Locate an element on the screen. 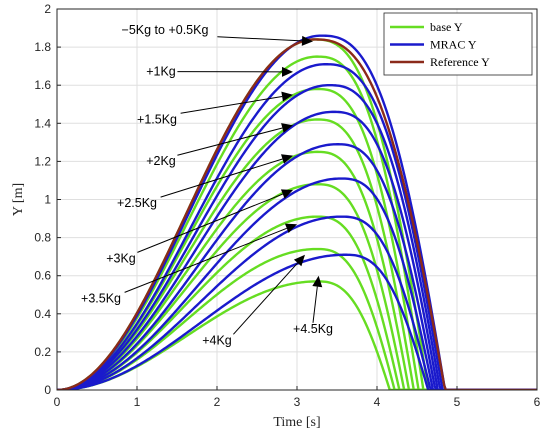  y-tick-label: 1.4 is located at coordinates (42, 123).